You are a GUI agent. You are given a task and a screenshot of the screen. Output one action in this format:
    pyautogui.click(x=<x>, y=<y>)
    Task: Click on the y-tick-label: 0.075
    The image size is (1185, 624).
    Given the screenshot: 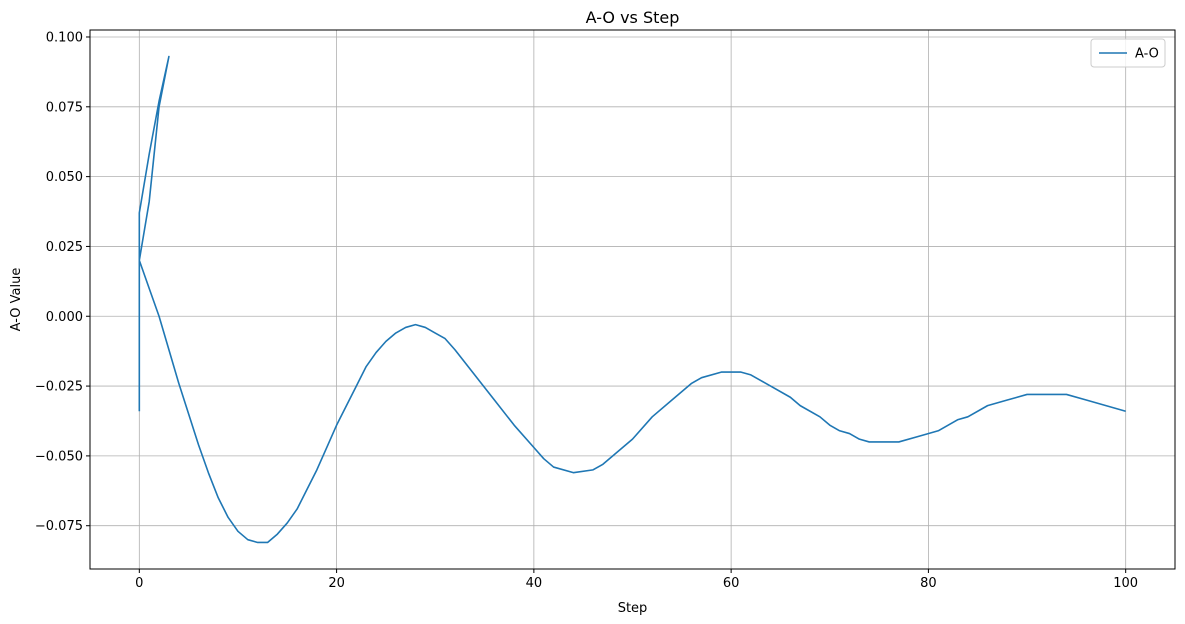 What is the action you would take?
    pyautogui.click(x=64, y=107)
    